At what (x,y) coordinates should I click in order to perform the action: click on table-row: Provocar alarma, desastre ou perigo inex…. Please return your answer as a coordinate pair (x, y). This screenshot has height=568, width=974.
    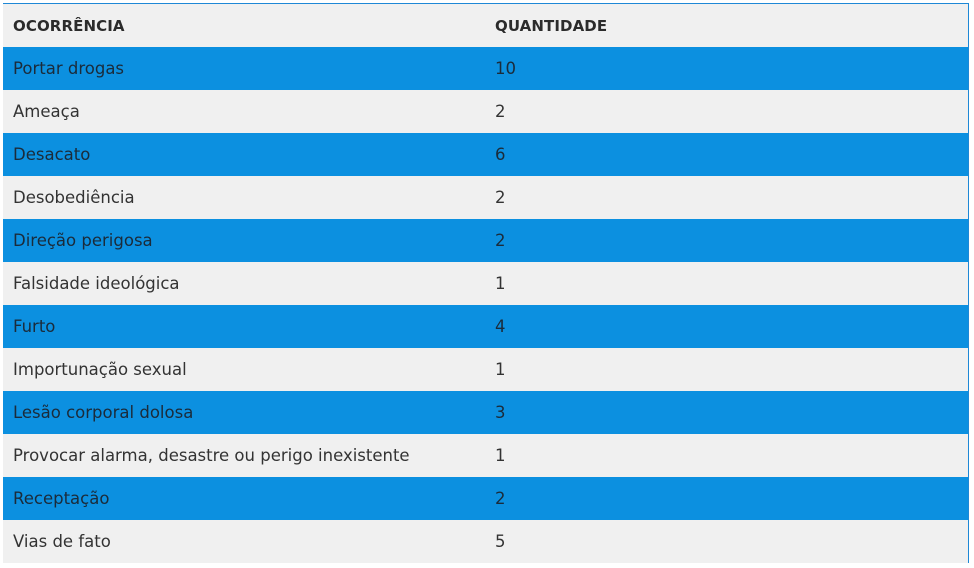
    Looking at the image, I should click on (485, 455).